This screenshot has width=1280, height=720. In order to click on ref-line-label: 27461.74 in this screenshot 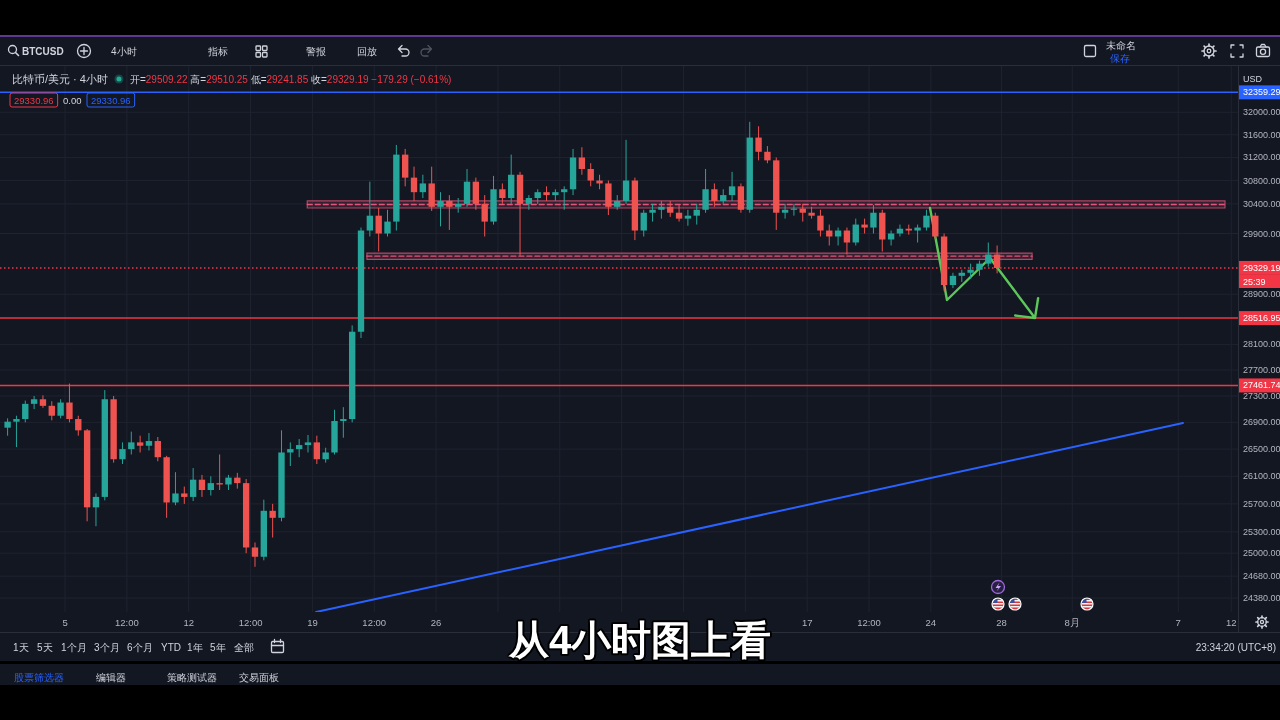, I will do `click(1261, 385)`.